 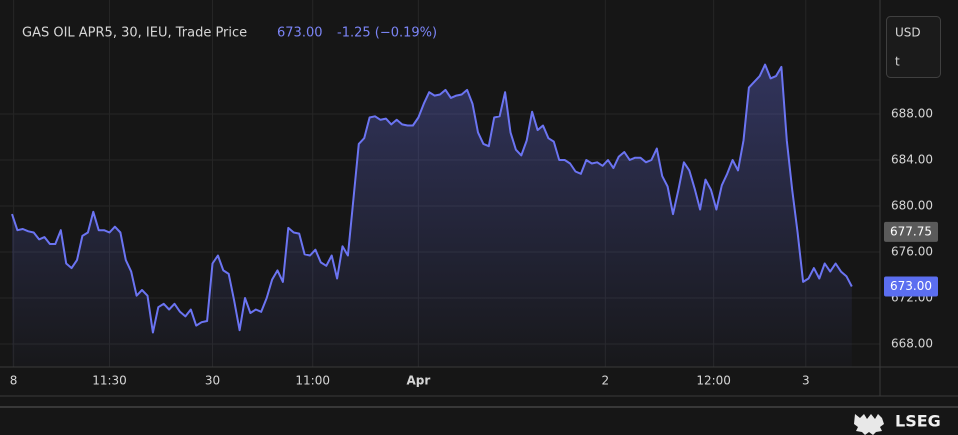 I want to click on currency: USD, so click(x=908, y=33).